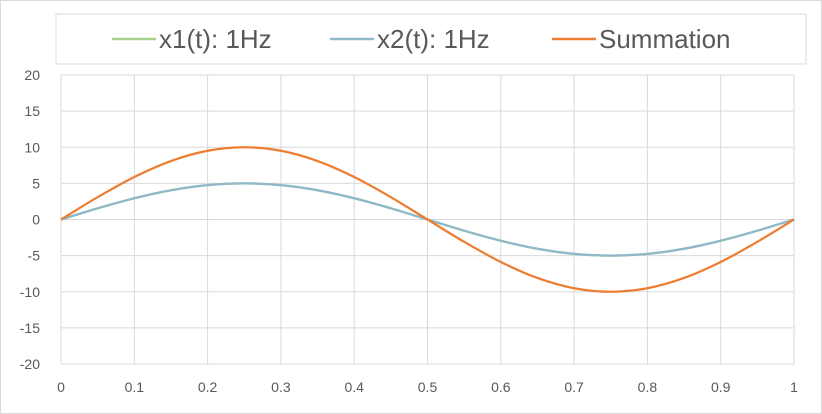 The width and height of the screenshot is (822, 414). Describe the element at coordinates (32, 147) in the screenshot. I see `y-tick-label: 10` at that location.